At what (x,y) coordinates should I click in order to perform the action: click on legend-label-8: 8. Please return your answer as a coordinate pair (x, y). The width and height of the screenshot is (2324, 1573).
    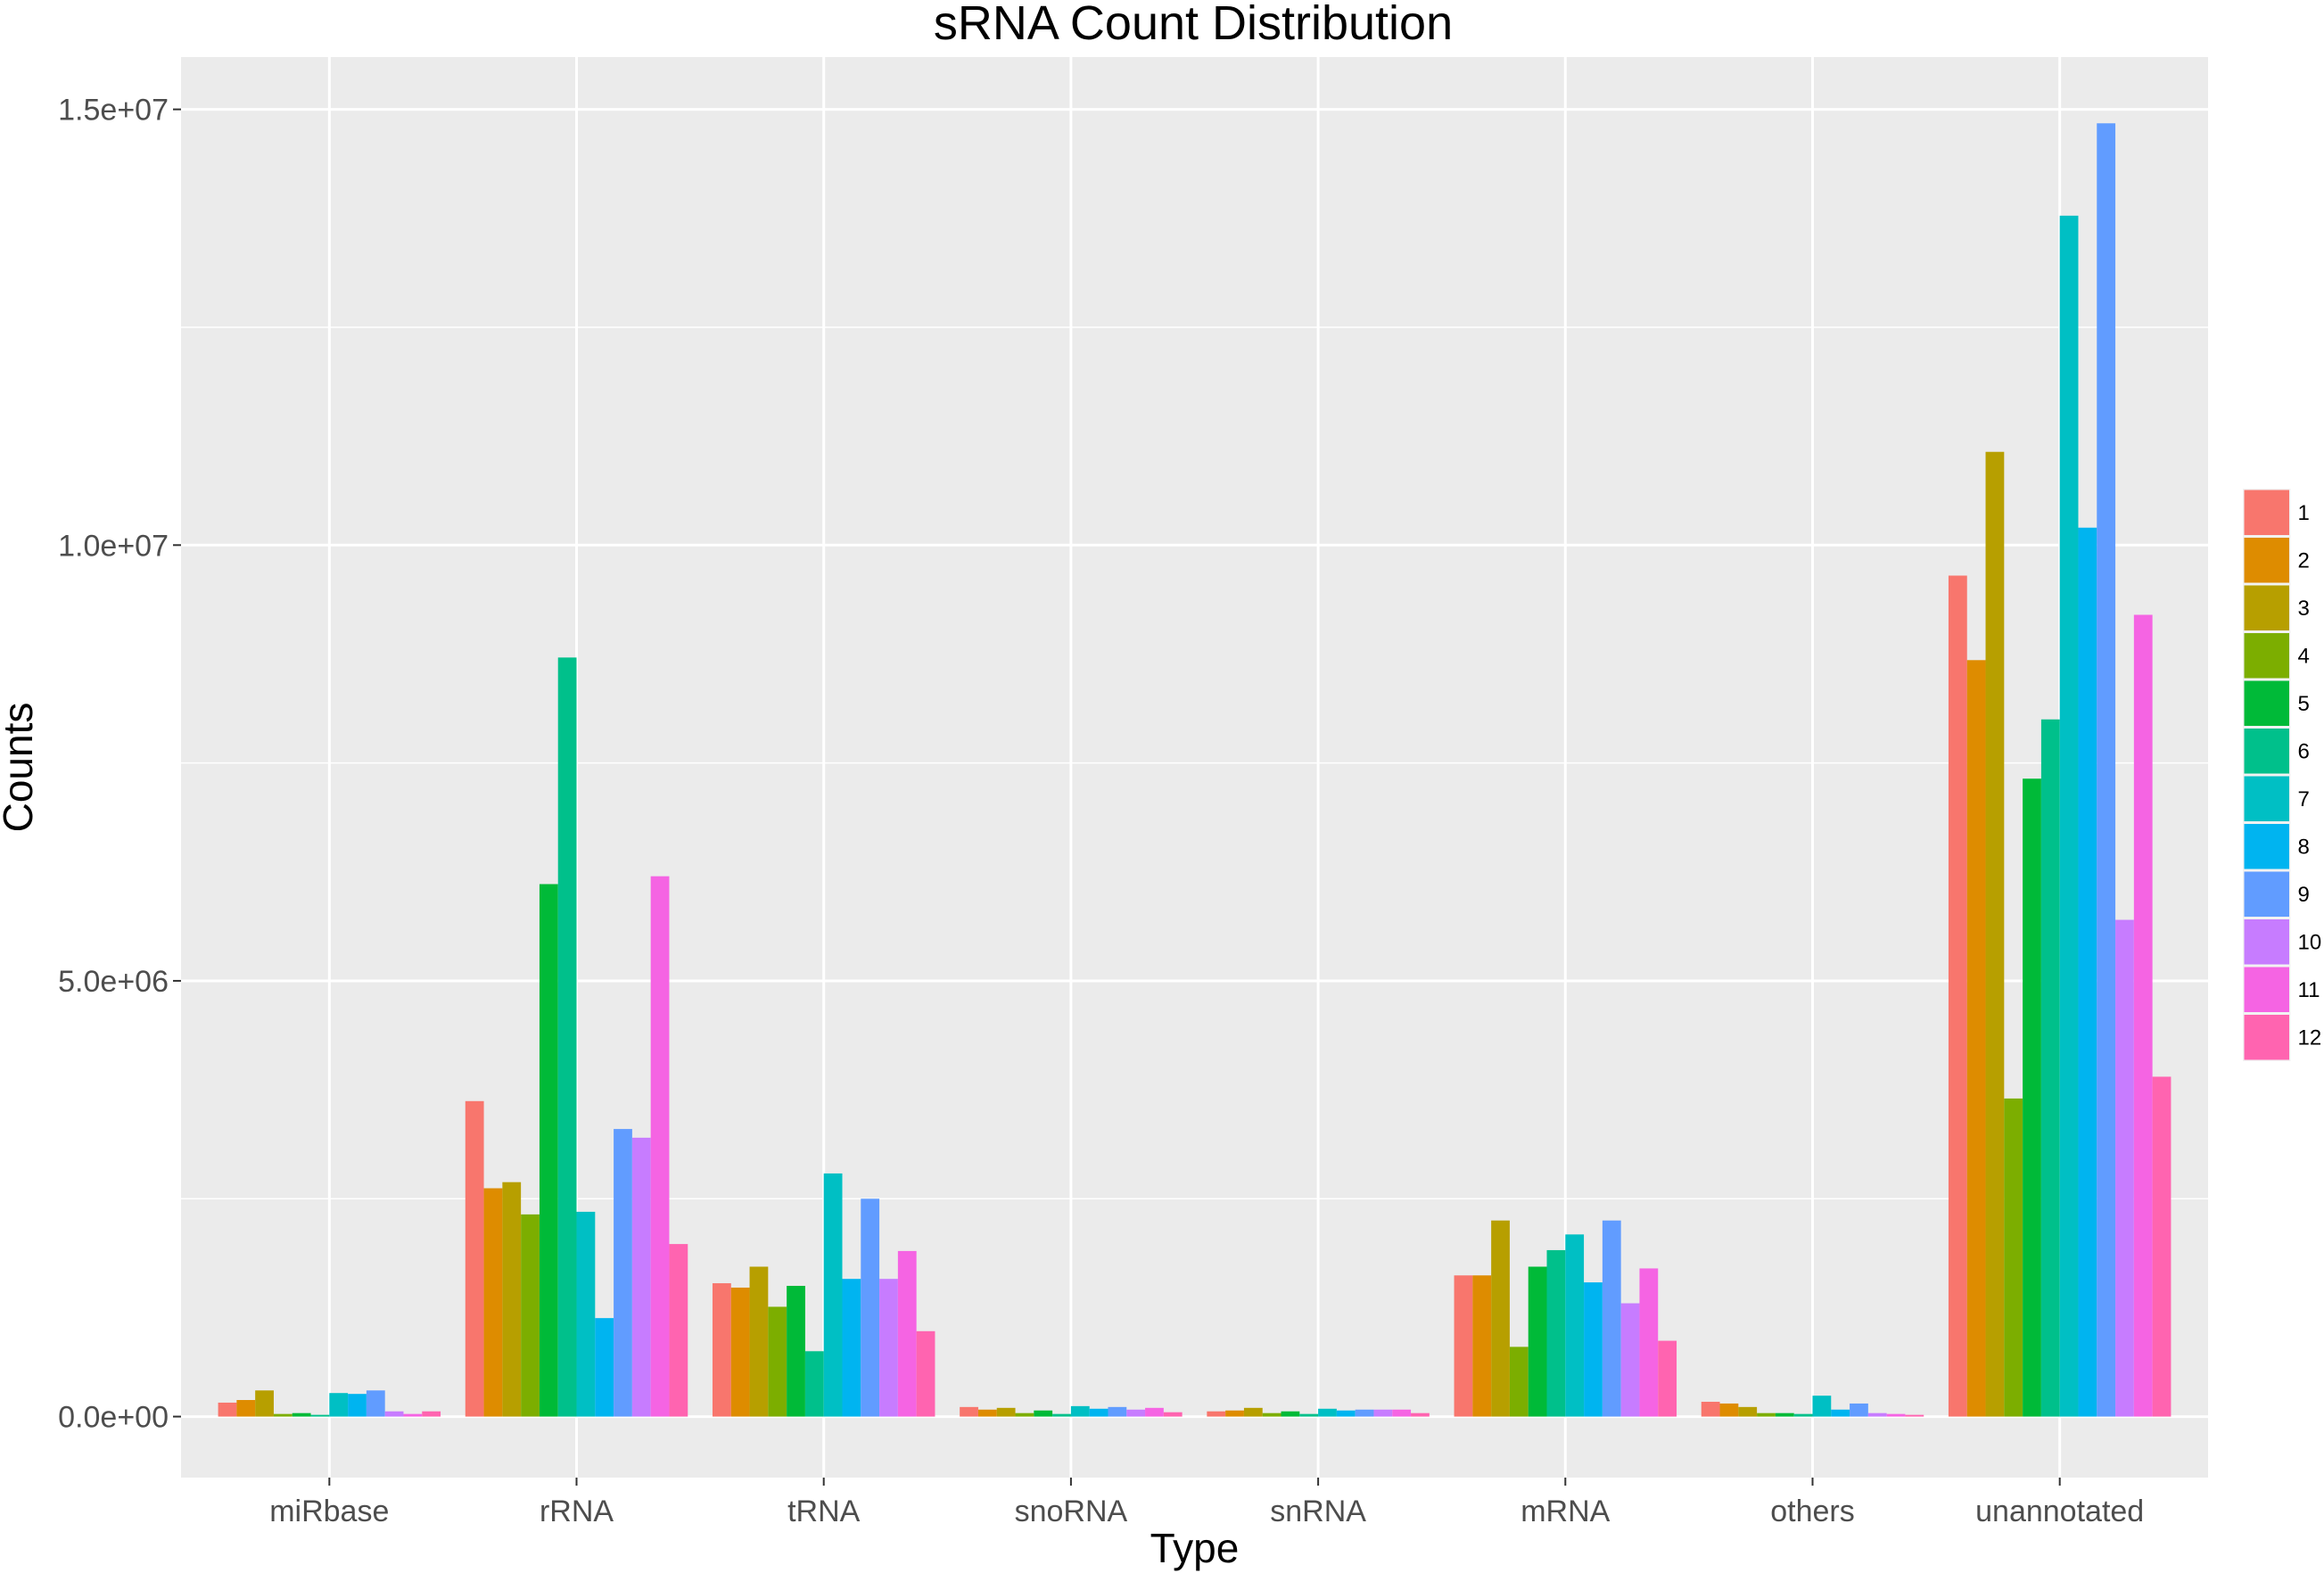
    Looking at the image, I should click on (2304, 847).